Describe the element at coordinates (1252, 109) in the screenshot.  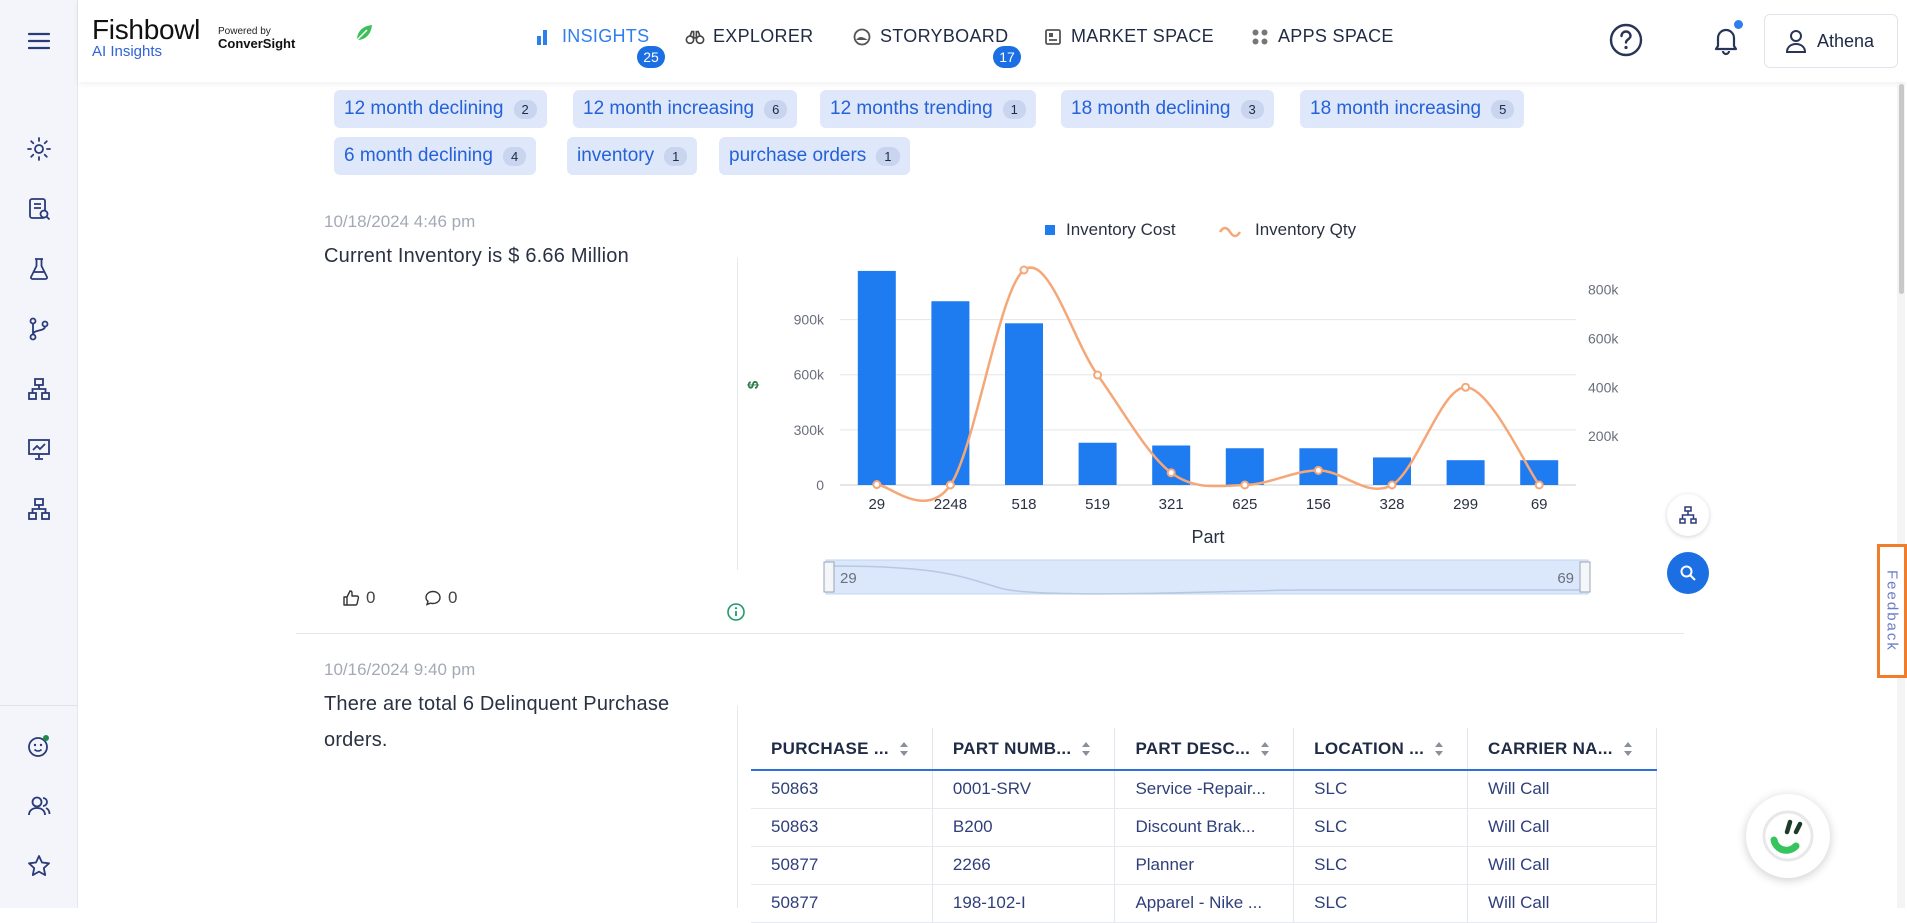
I see `tag-count: 3` at that location.